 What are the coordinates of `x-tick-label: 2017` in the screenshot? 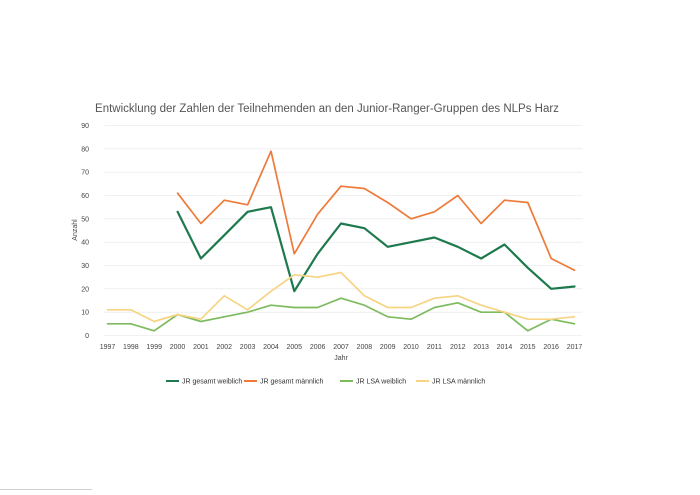 It's located at (575, 347).